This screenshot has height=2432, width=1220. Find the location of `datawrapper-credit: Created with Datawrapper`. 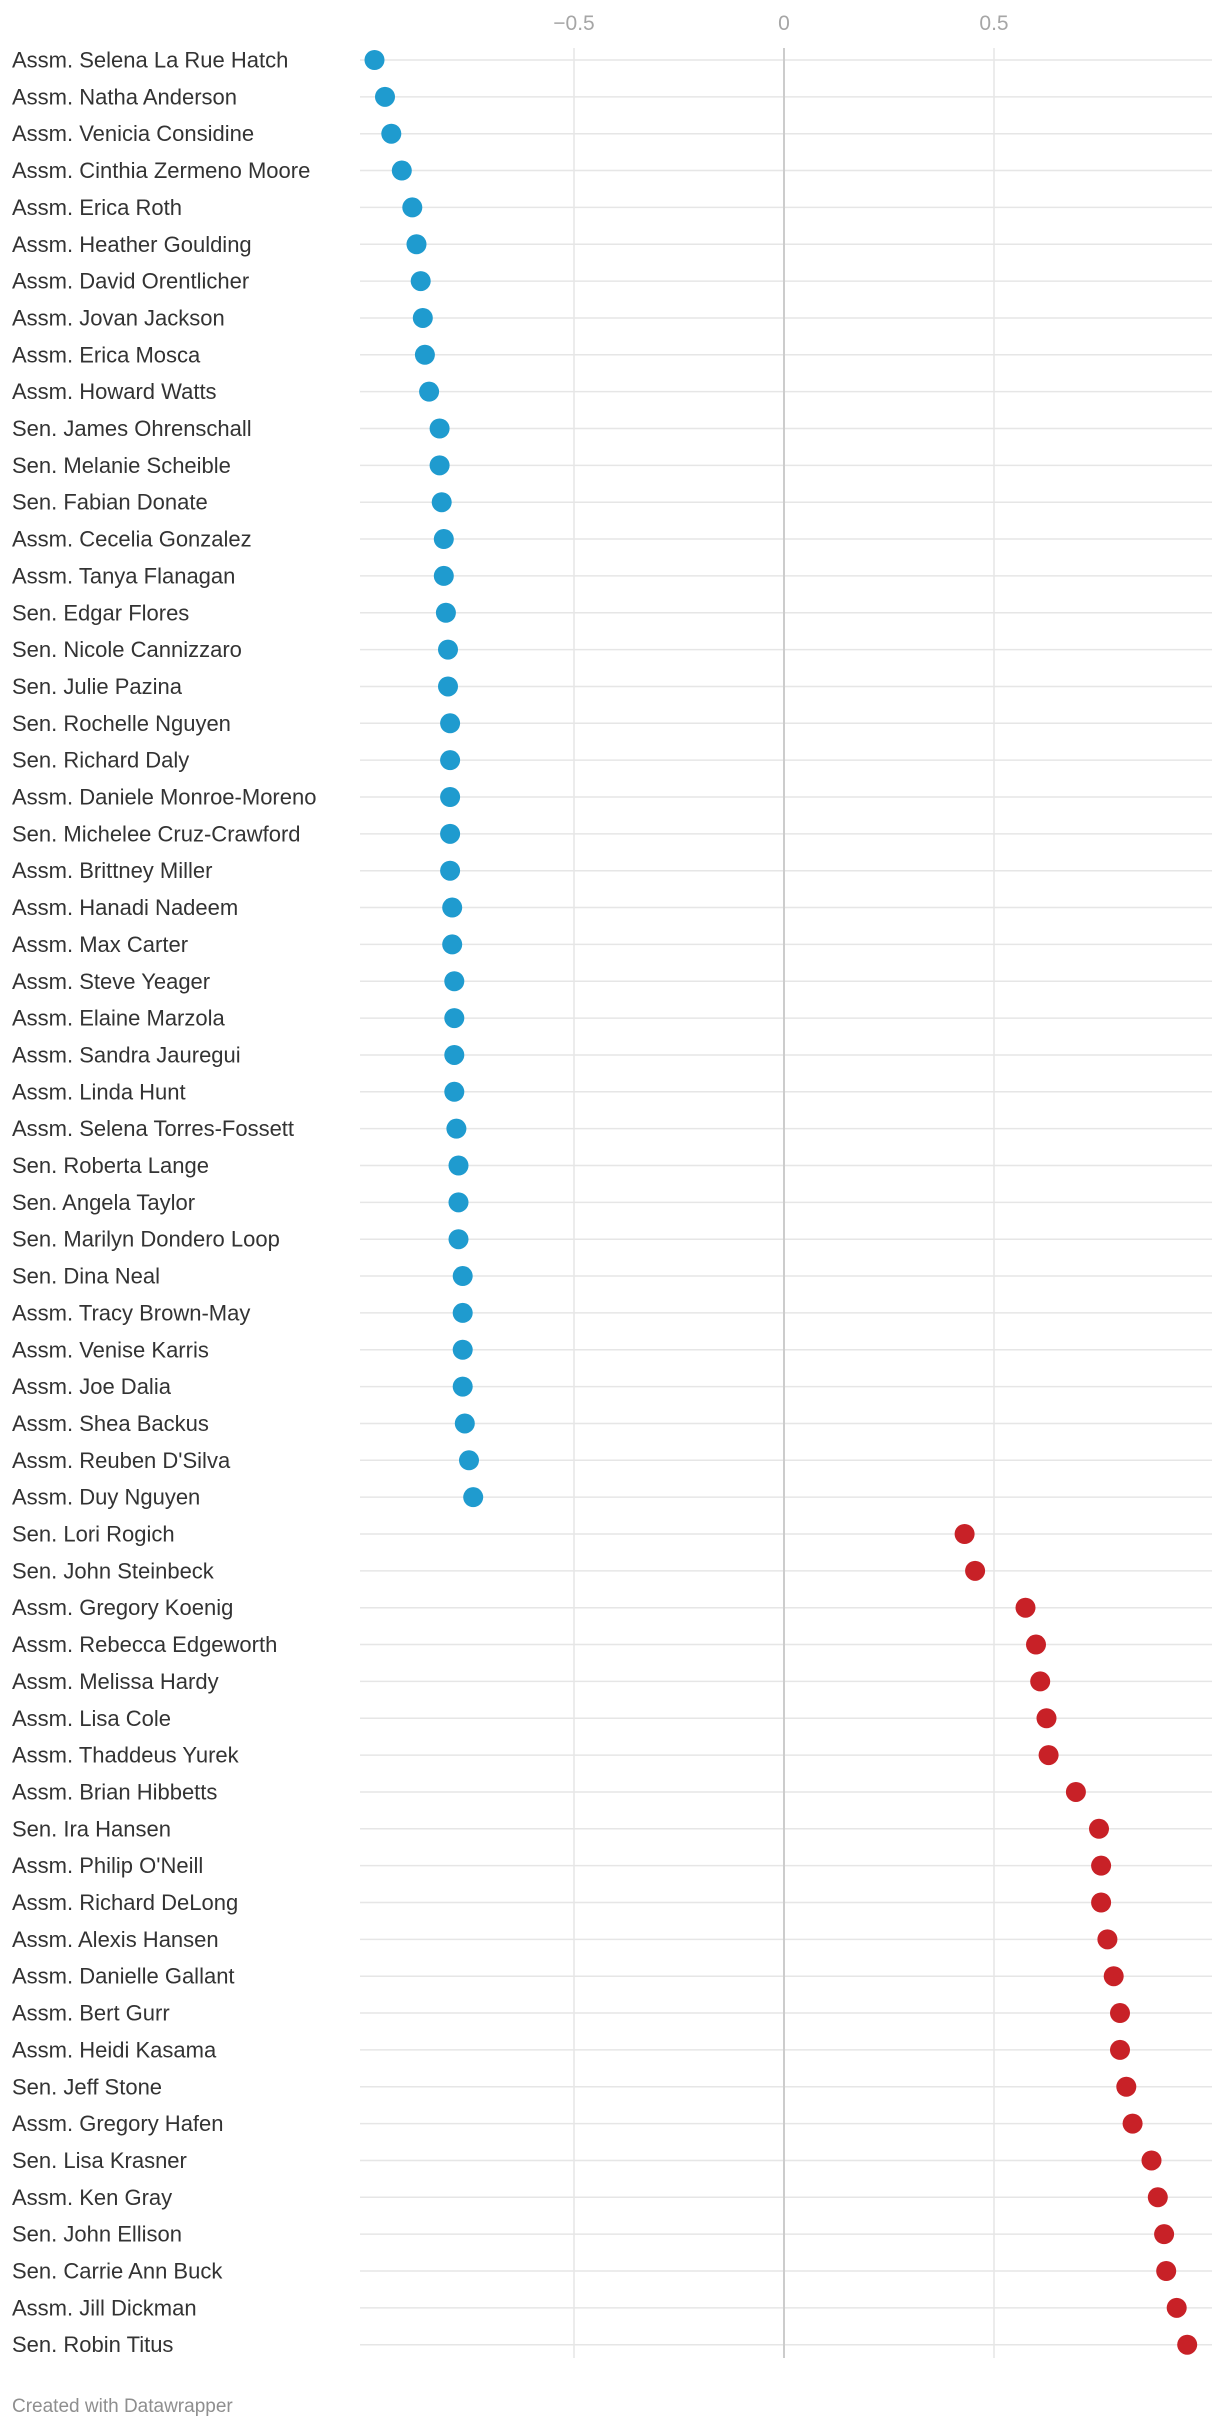

datawrapper-credit: Created with Datawrapper is located at coordinates (122, 2406).